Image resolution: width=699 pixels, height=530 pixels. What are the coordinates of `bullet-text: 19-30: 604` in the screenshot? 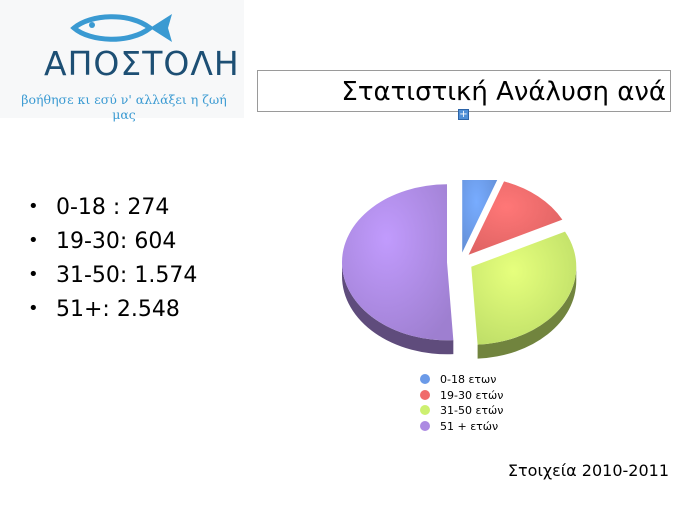 It's located at (116, 241).